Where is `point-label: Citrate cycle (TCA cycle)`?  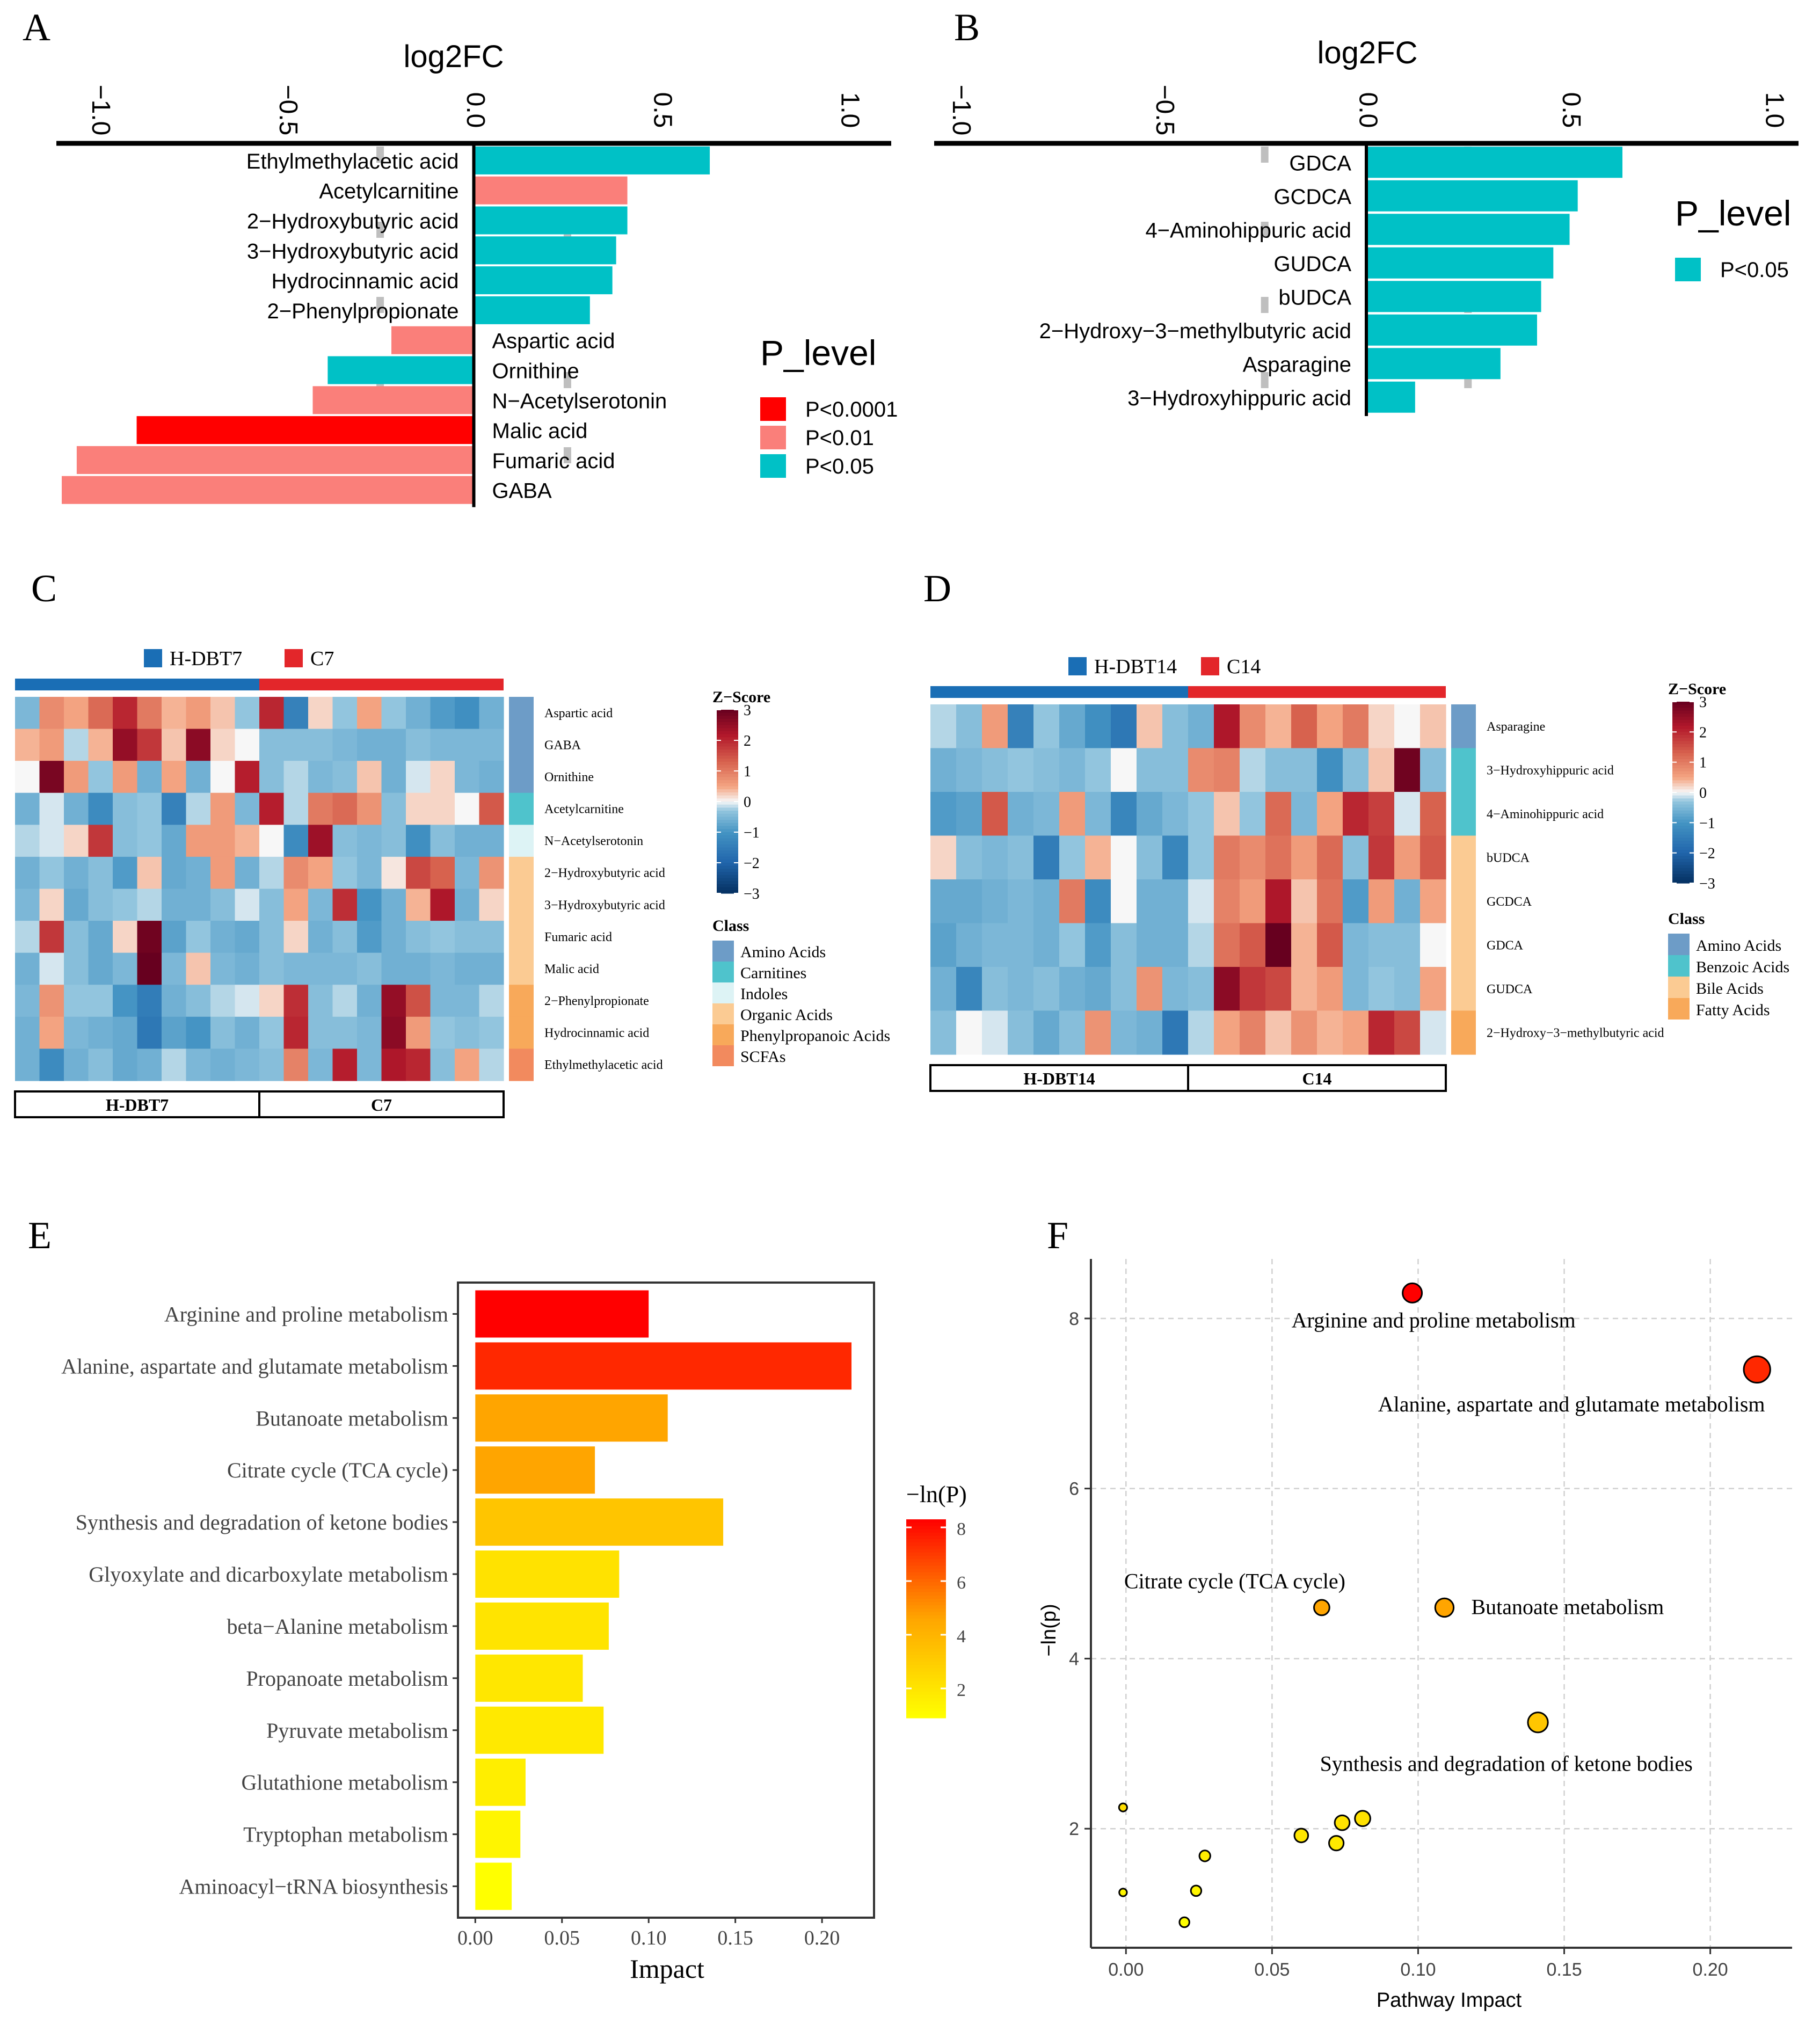
point-label: Citrate cycle (TCA cycle) is located at coordinates (1235, 1581).